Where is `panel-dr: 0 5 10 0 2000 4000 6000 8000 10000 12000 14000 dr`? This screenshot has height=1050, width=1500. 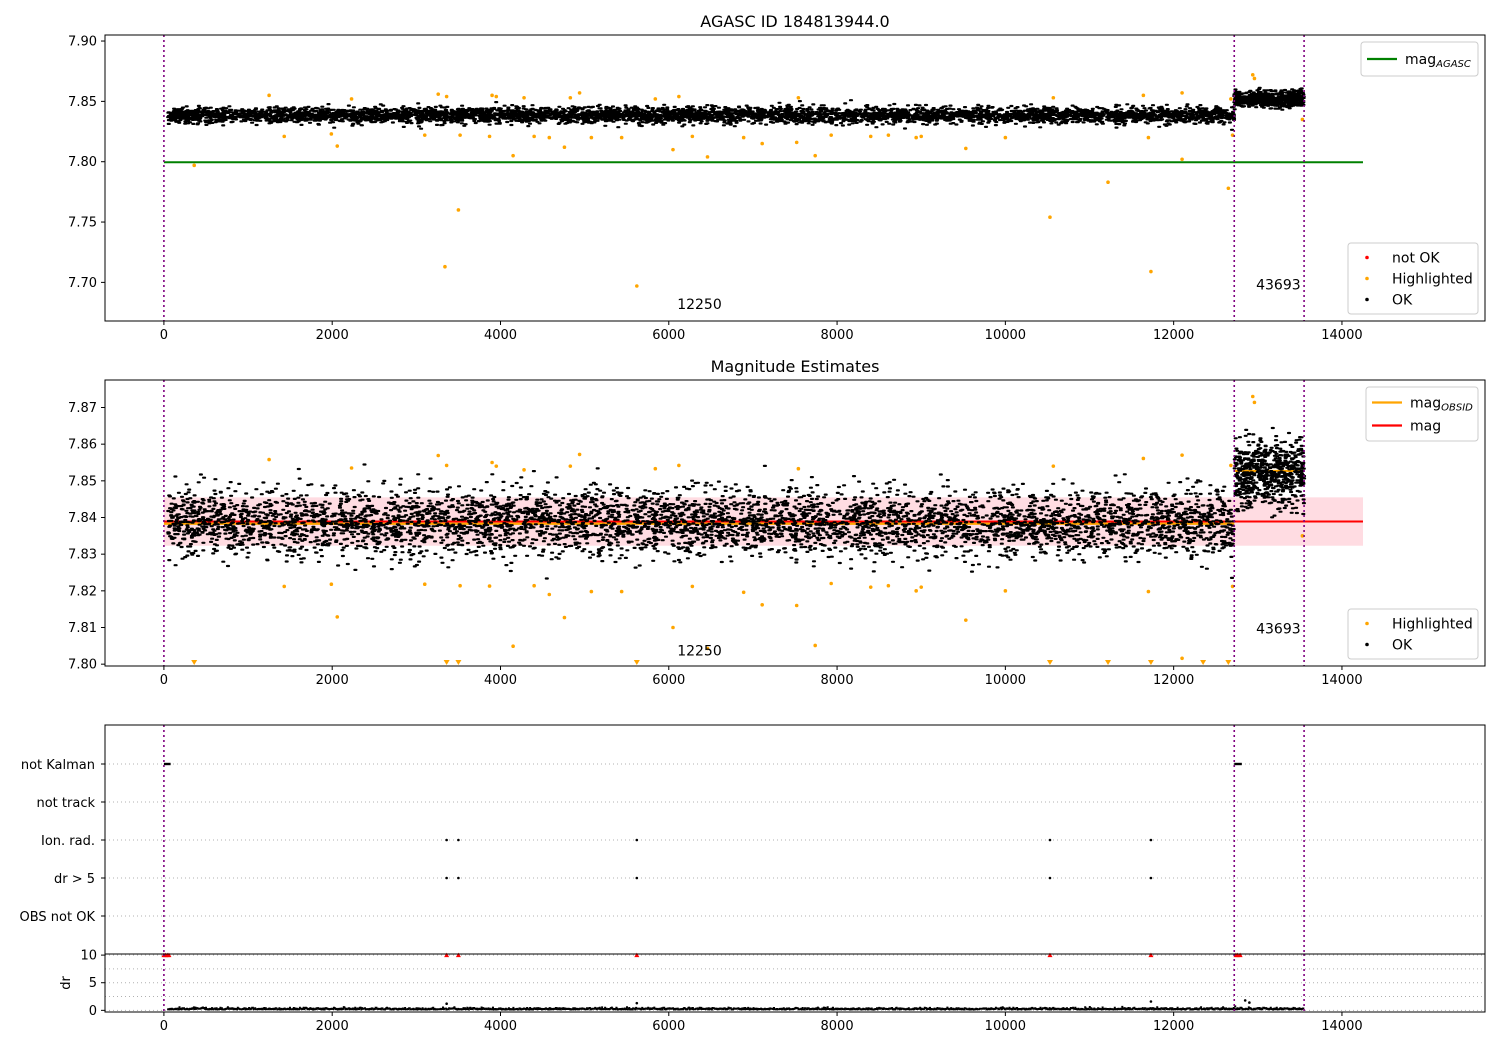 panel-dr: 0 5 10 0 2000 4000 6000 8000 10000 12000 14000 dr is located at coordinates (772, 991).